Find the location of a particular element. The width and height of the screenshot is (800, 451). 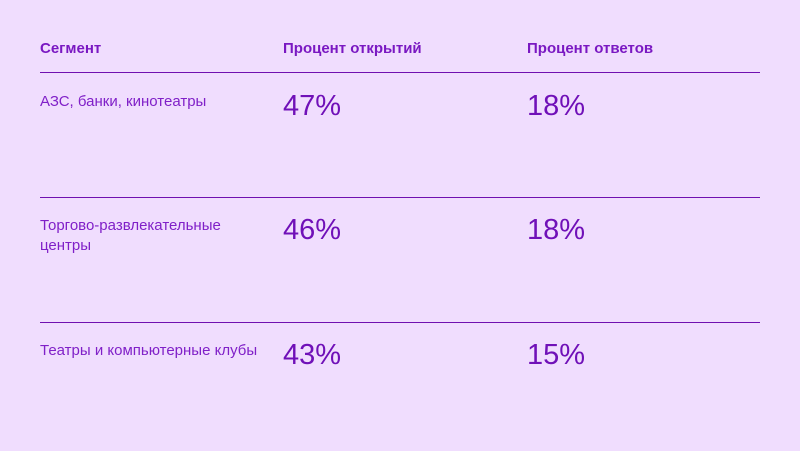

segment-name: АЗС, банки, кинотеатры is located at coordinates (123, 101).